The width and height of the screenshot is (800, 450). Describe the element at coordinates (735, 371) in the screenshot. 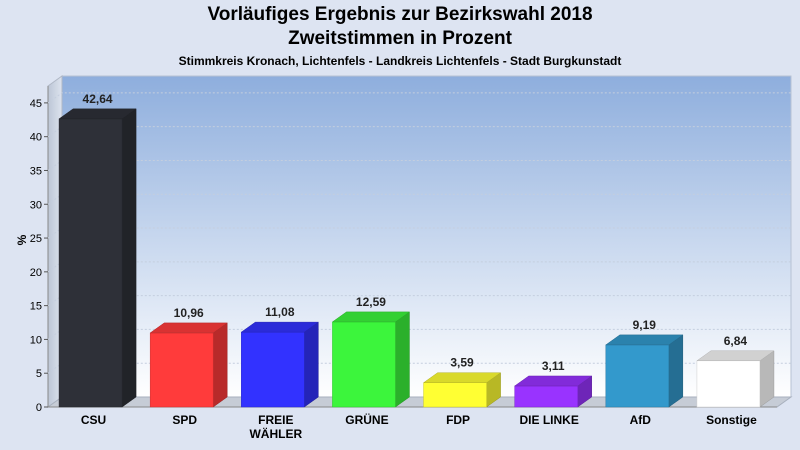

I see `bar-sonstige: 6,84` at that location.